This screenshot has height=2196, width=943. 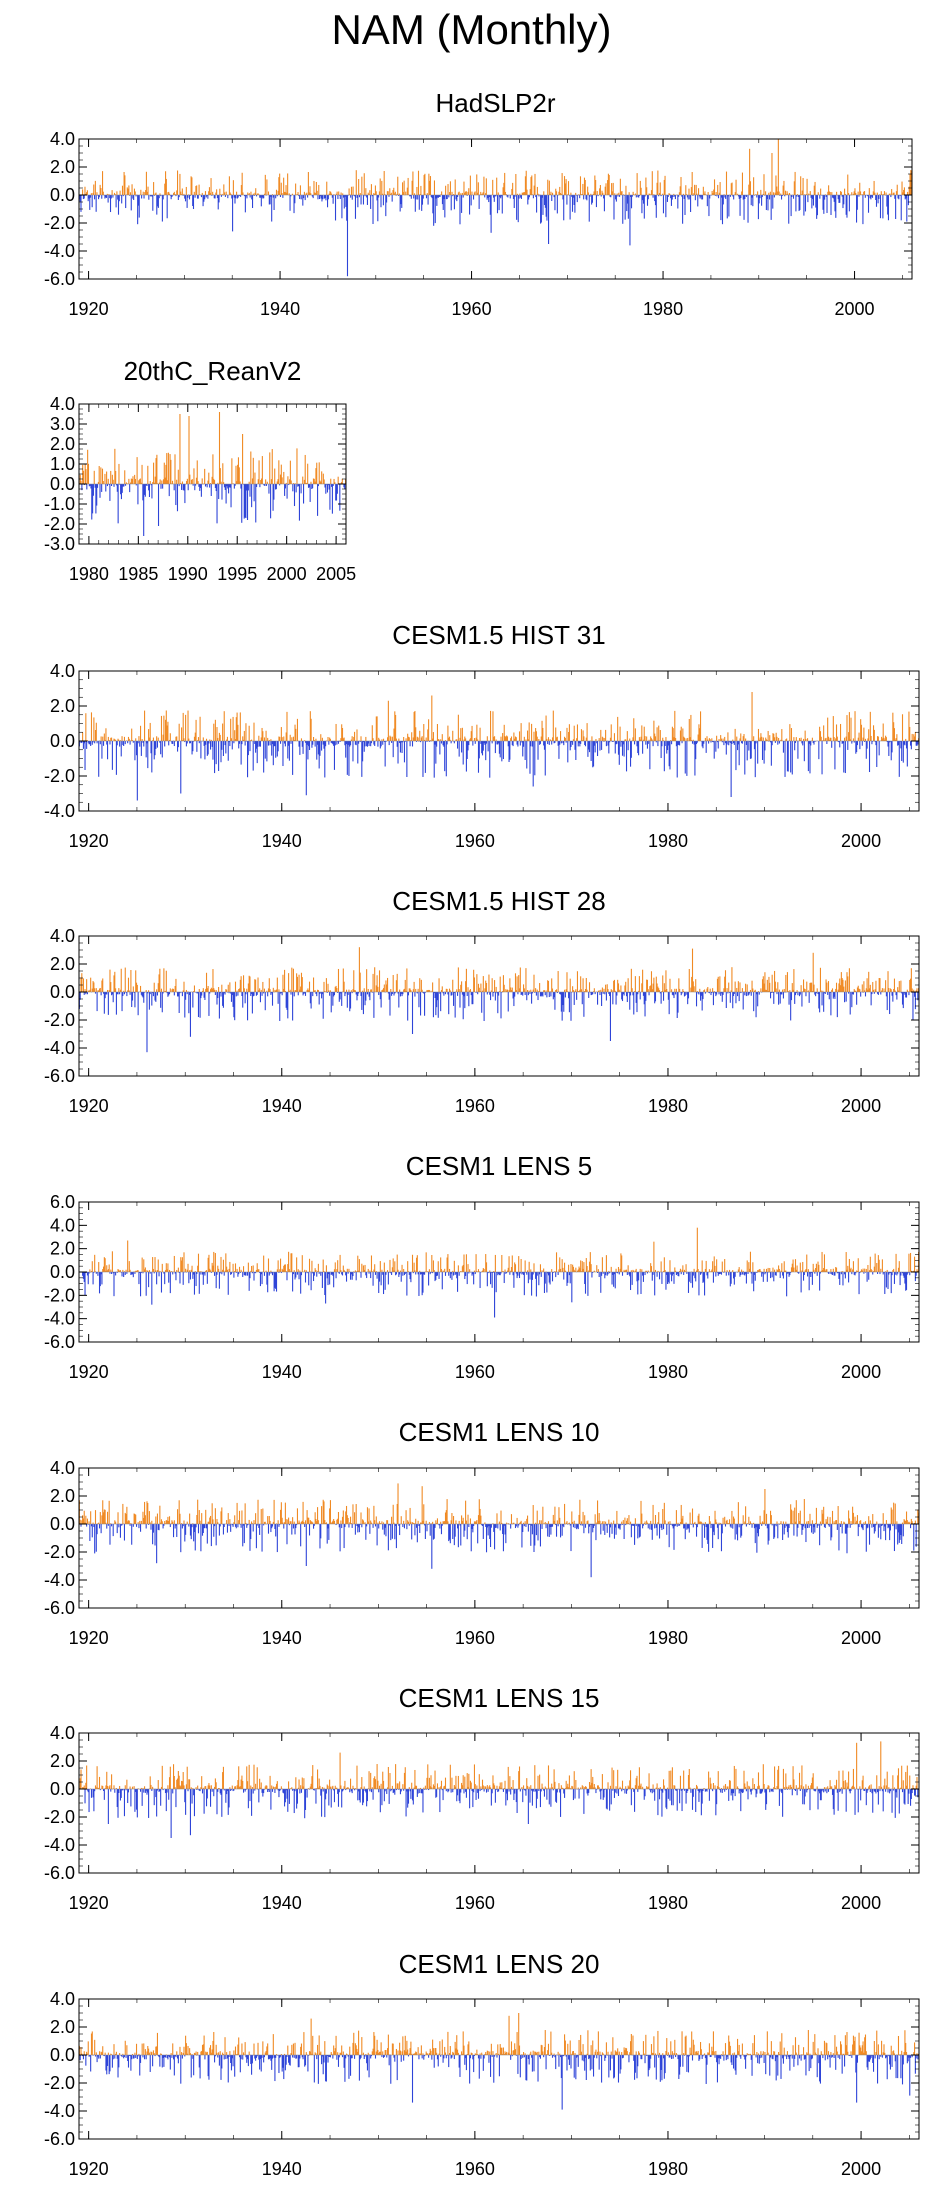 What do you see at coordinates (471, 29) in the screenshot?
I see `figure-title: NAM (Monthly)` at bounding box center [471, 29].